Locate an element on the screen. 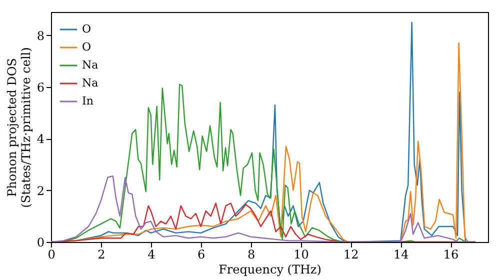 This screenshot has width=500, height=280. x-tick-label: 10 is located at coordinates (301, 255).